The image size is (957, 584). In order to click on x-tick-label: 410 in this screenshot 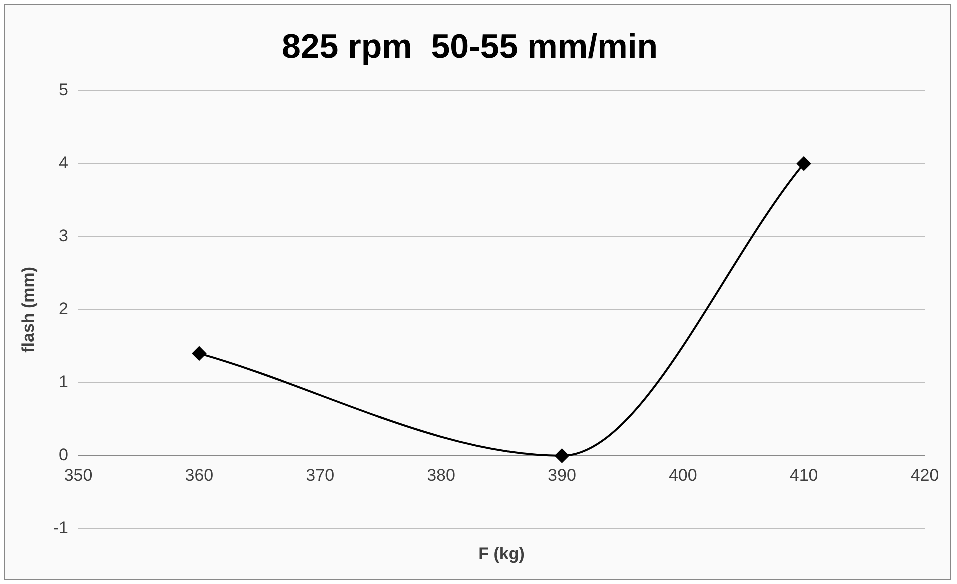, I will do `click(804, 475)`.